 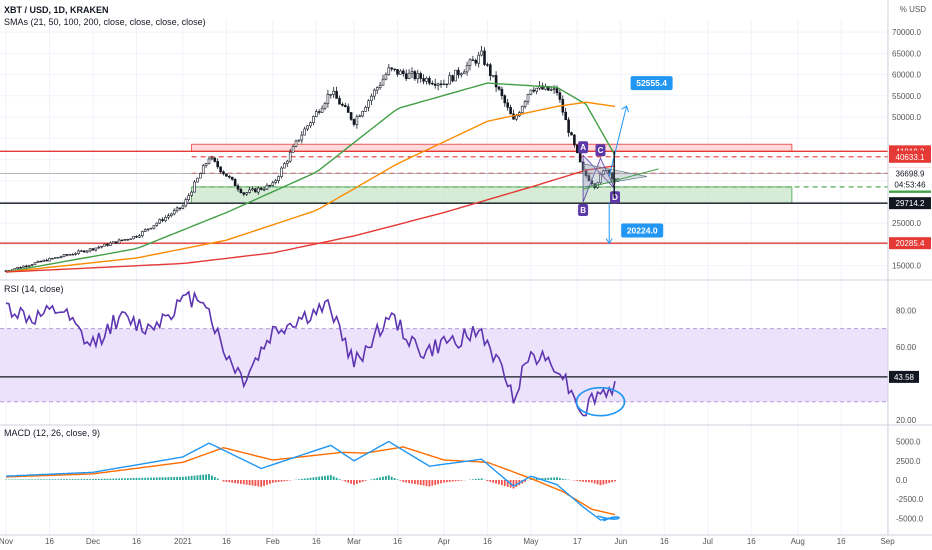 What do you see at coordinates (583, 147) in the screenshot?
I see `pattern-label-a: A` at bounding box center [583, 147].